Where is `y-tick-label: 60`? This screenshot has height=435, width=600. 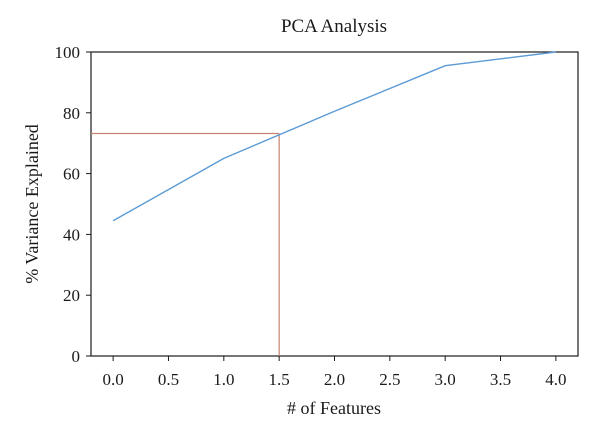
y-tick-label: 60 is located at coordinates (71, 174).